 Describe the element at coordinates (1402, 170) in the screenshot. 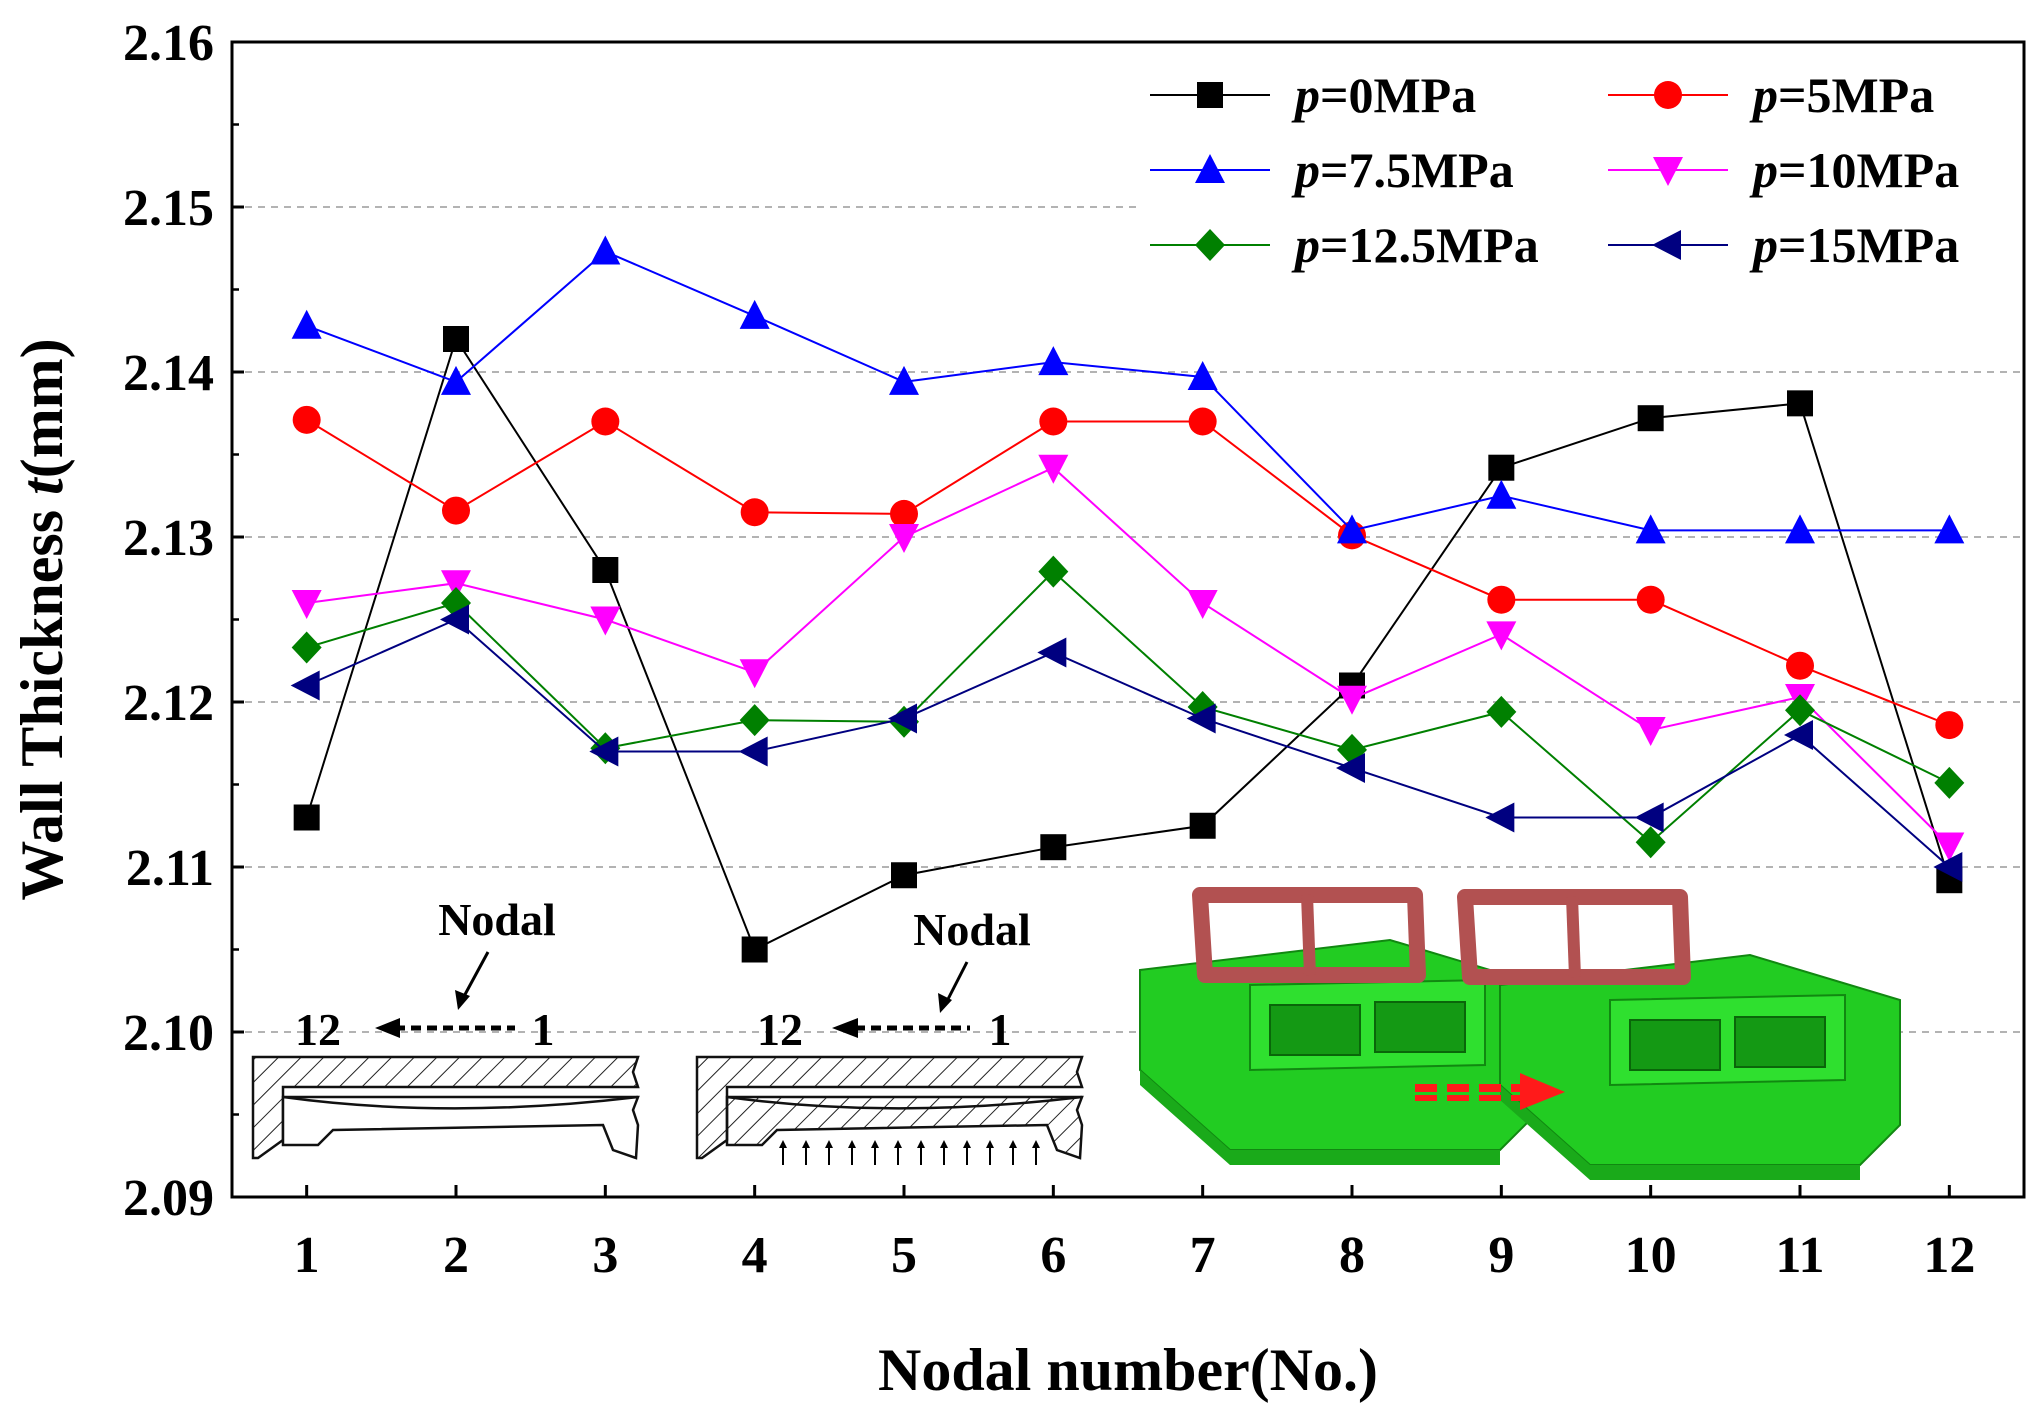

I see `legend-label-2: p=7.5MPa` at that location.